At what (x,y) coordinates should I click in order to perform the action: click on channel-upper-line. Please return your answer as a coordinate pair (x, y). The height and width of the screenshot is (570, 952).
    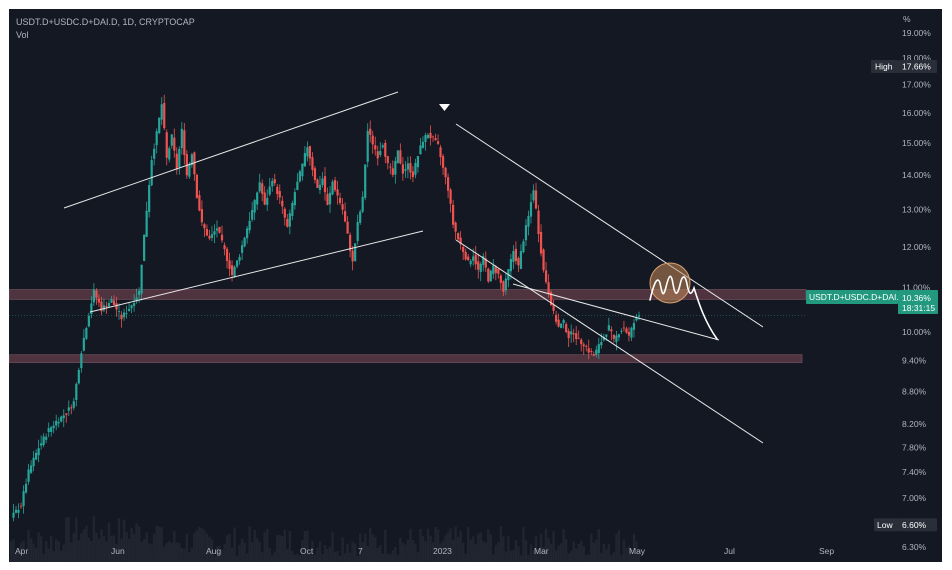
    Looking at the image, I should click on (231, 150).